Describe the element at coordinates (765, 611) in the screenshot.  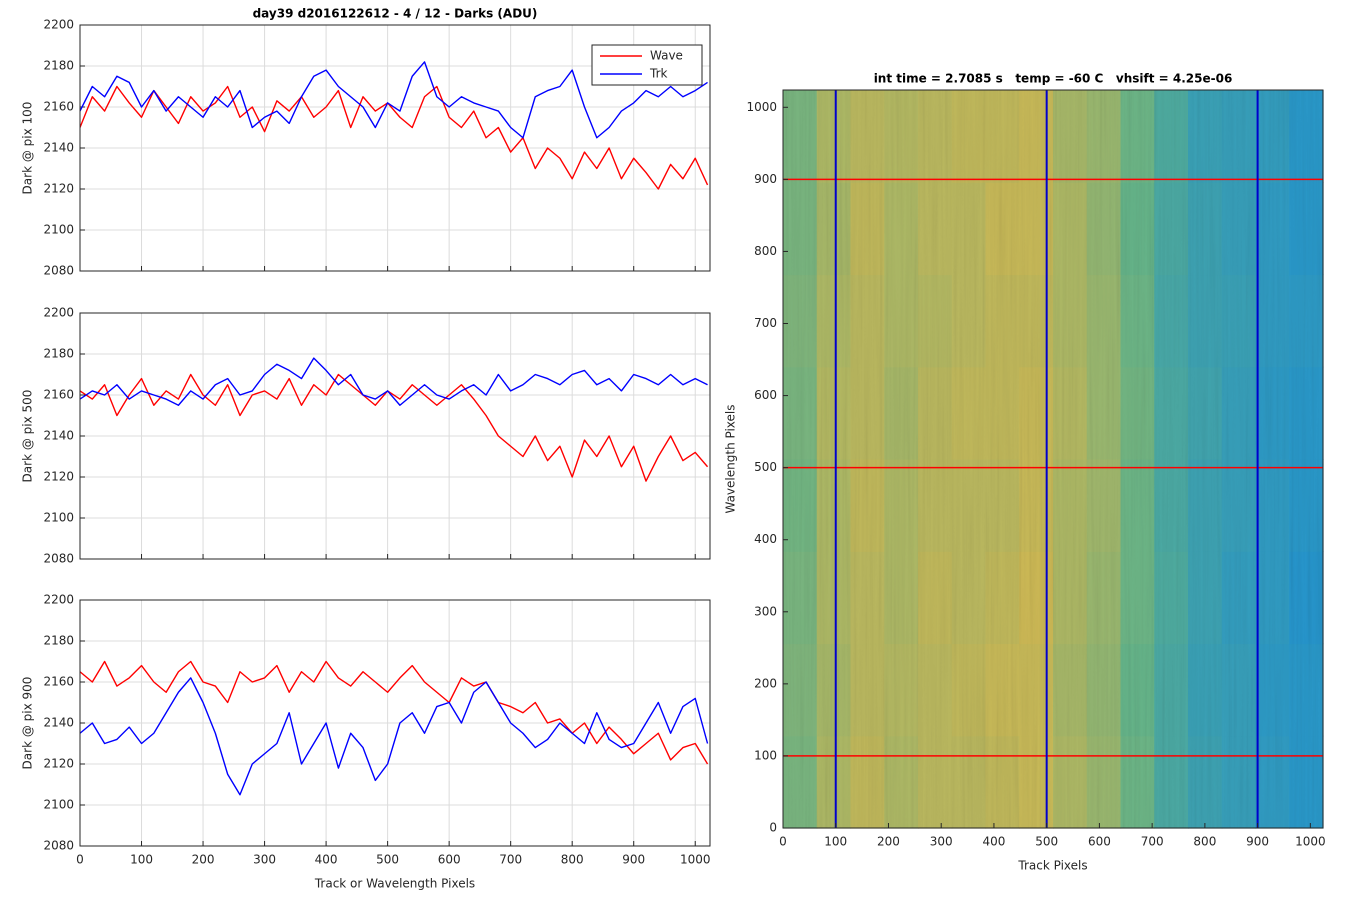
I see `y-tick-label: 300` at that location.